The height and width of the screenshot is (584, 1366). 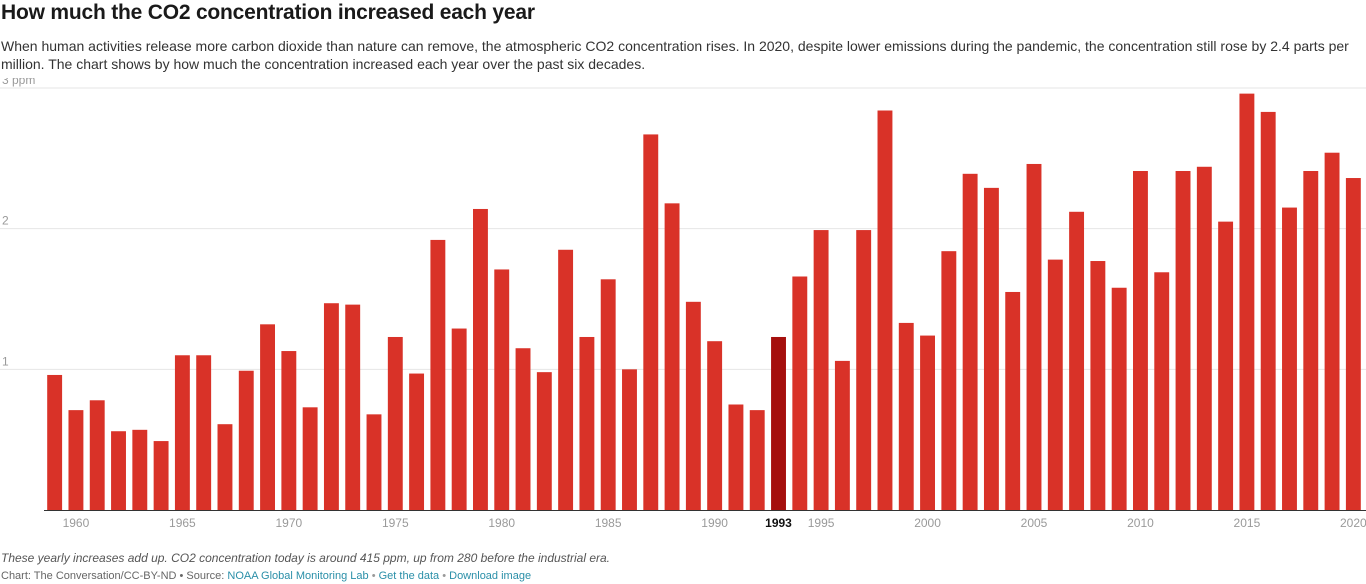 What do you see at coordinates (501, 523) in the screenshot?
I see `x-tick-label: 1980` at bounding box center [501, 523].